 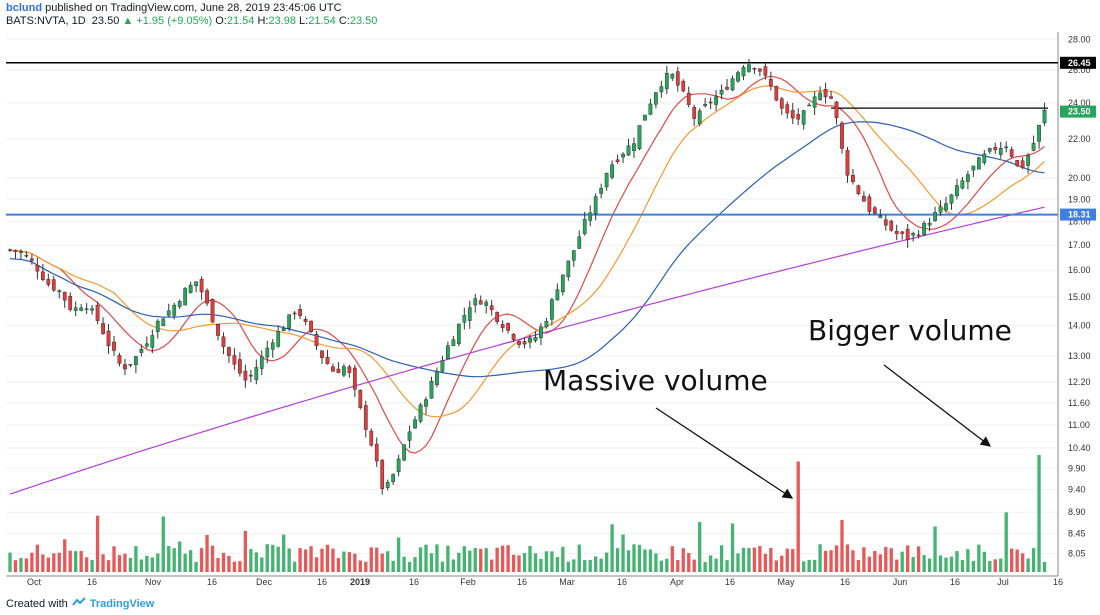 I want to click on symbol: BATS:NVTA, 1D, so click(x=46, y=21).